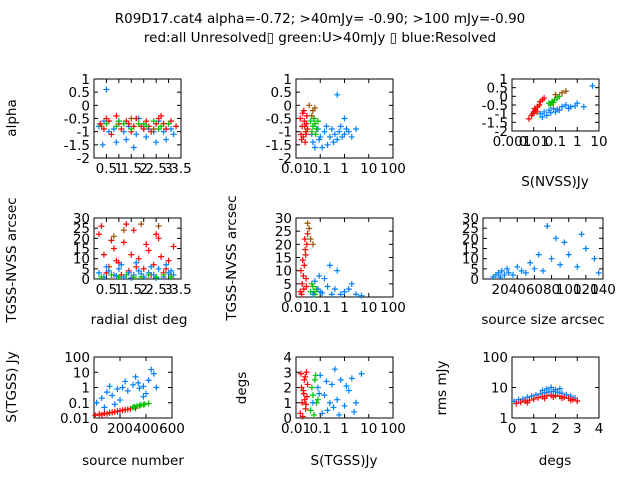 Image resolution: width=640 pixels, height=480 pixels. I want to click on x-tick-label: 3, so click(168, 169).